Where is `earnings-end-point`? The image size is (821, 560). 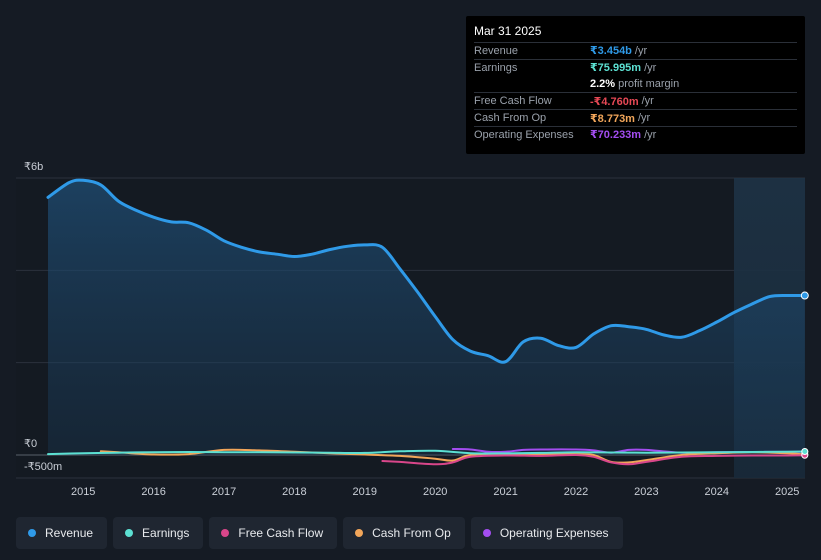 earnings-end-point is located at coordinates (805, 451).